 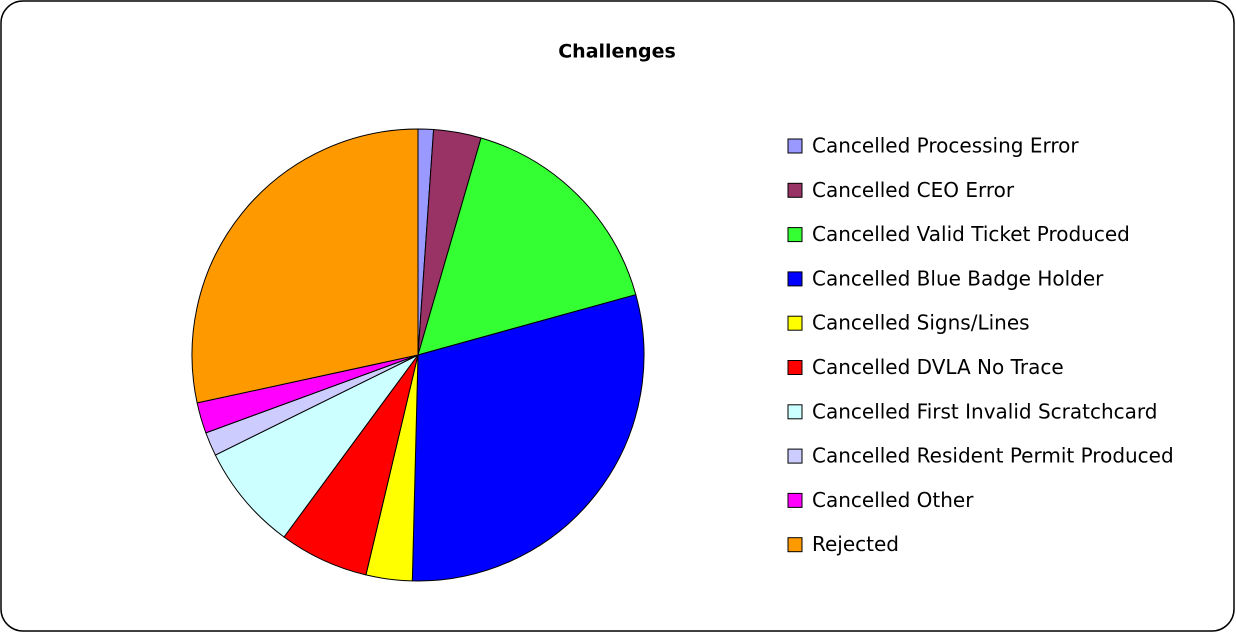 What do you see at coordinates (971, 234) in the screenshot?
I see `legend-label: Cancelled Valid Ticket Produced` at bounding box center [971, 234].